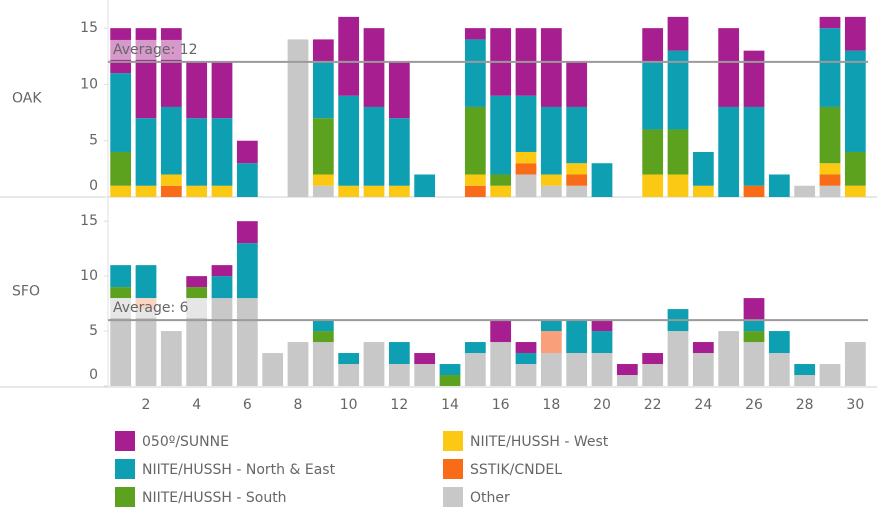  What do you see at coordinates (349, 405) in the screenshot?
I see `x-tick-label: 10` at bounding box center [349, 405].